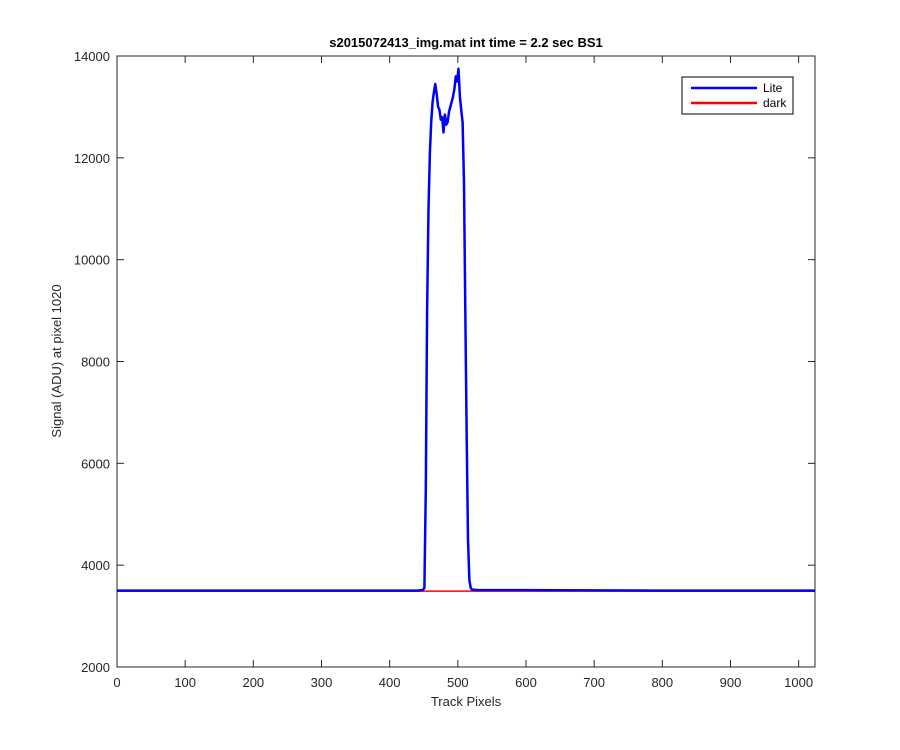 The width and height of the screenshot is (900, 750). I want to click on y-axis-title: Signal (ADU) at pixel 1020, so click(56, 360).